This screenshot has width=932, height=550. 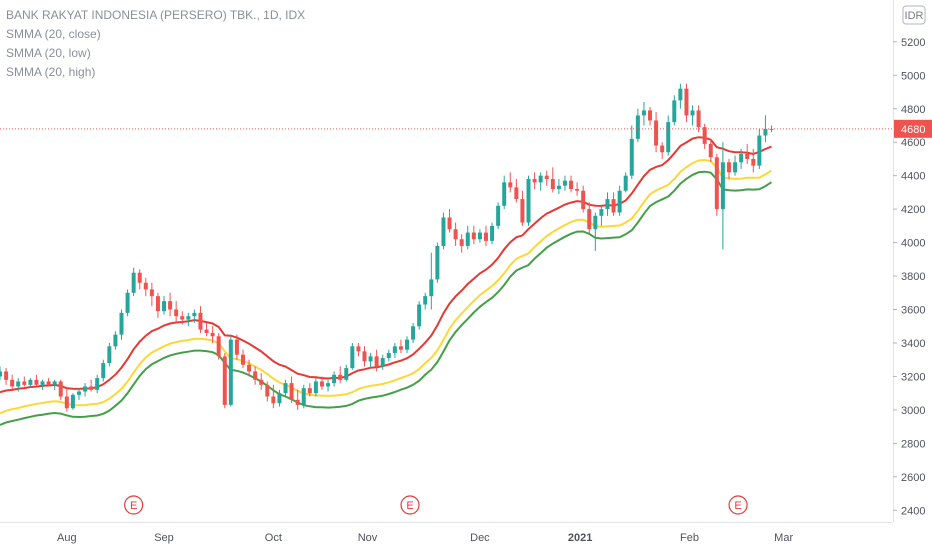 I want to click on legend-smma-high: SMMA (20, high), so click(x=51, y=72).